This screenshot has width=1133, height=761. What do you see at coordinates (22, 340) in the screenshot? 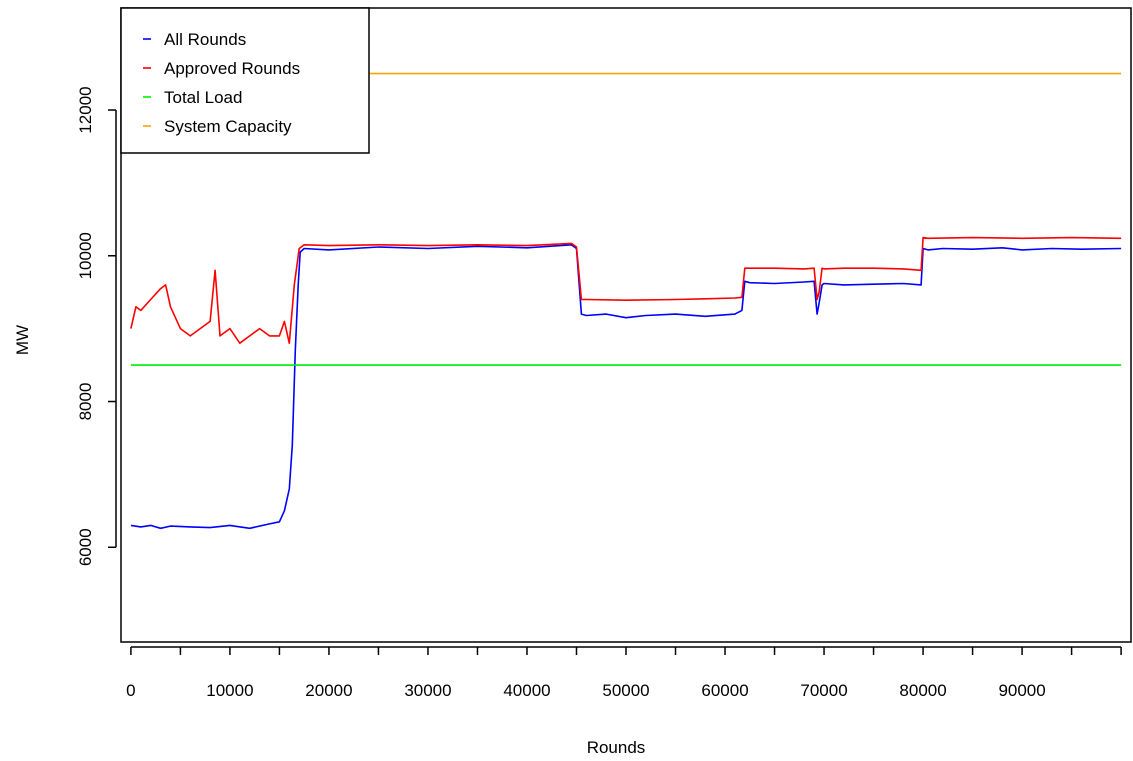
I see `y-axis-title: MW` at bounding box center [22, 340].